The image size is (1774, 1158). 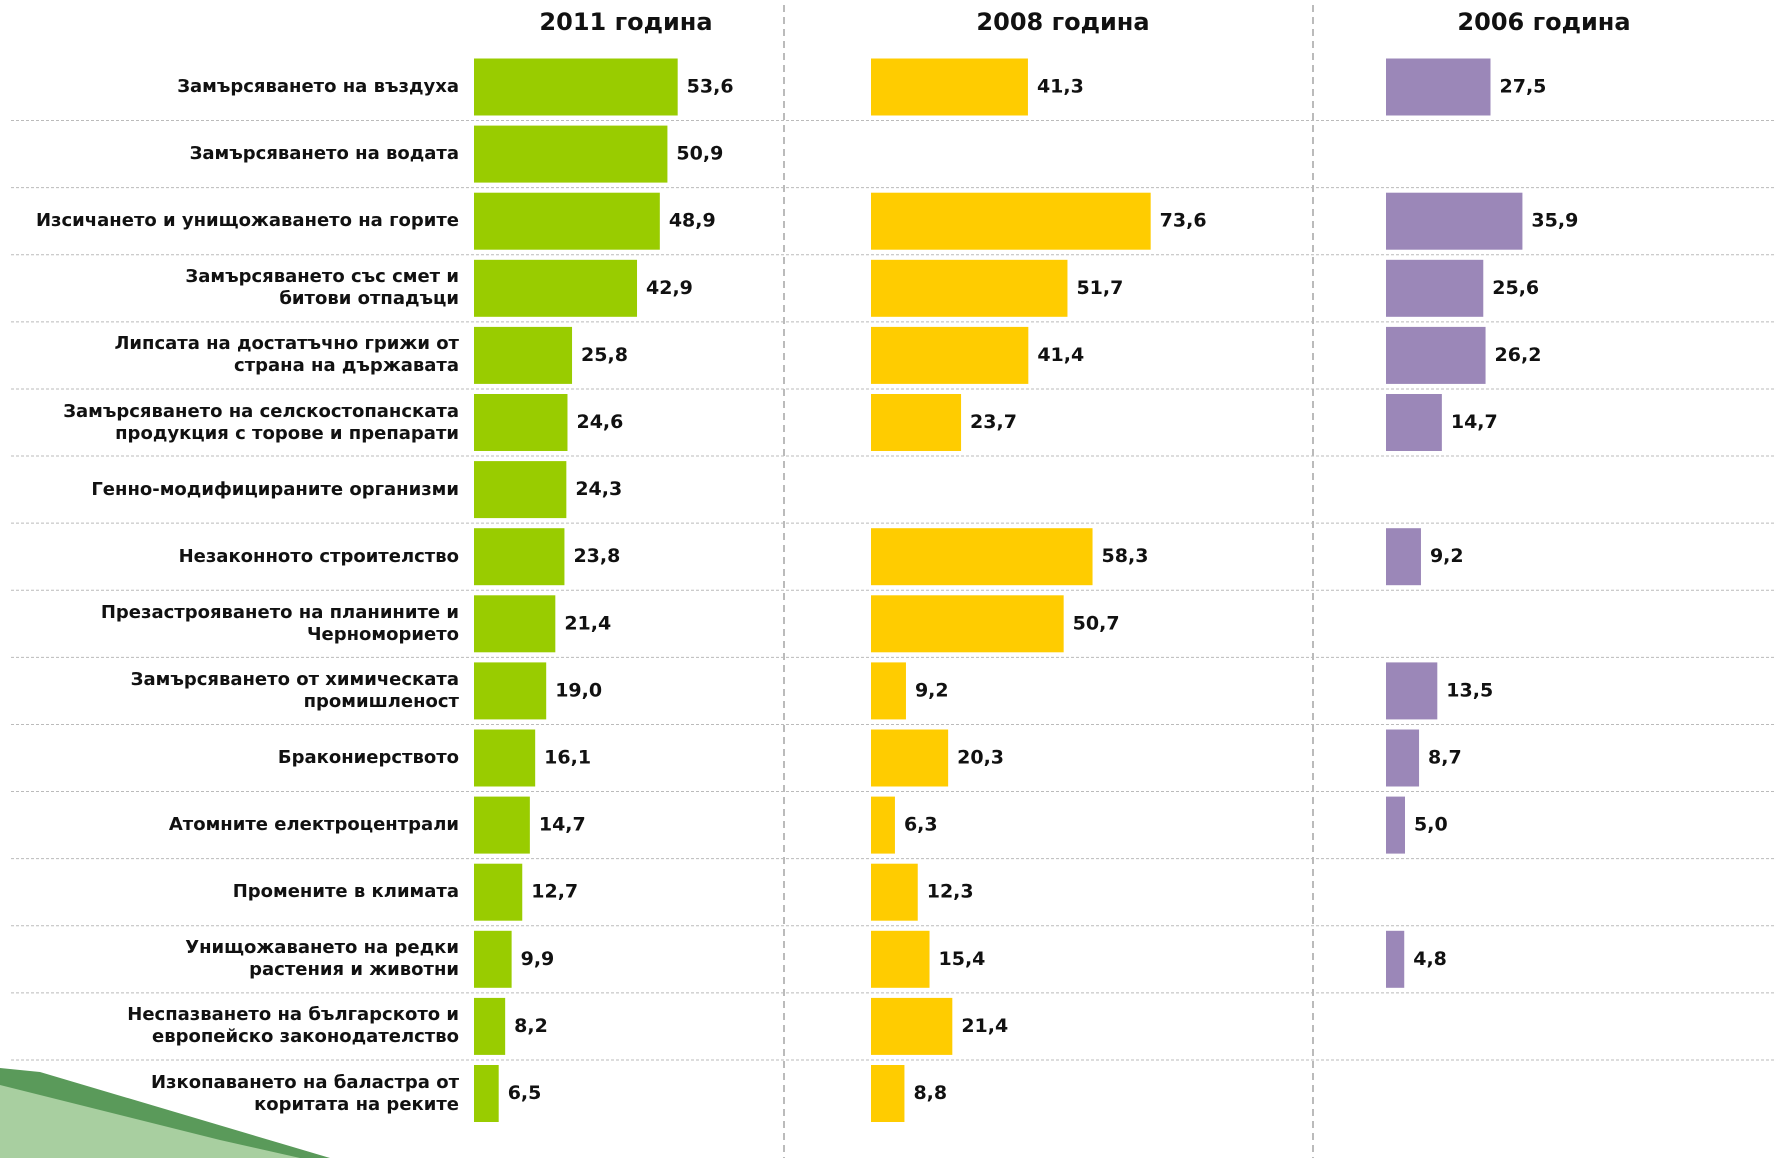 What do you see at coordinates (578, 690) in the screenshot?
I see `value-label: 19,0` at bounding box center [578, 690].